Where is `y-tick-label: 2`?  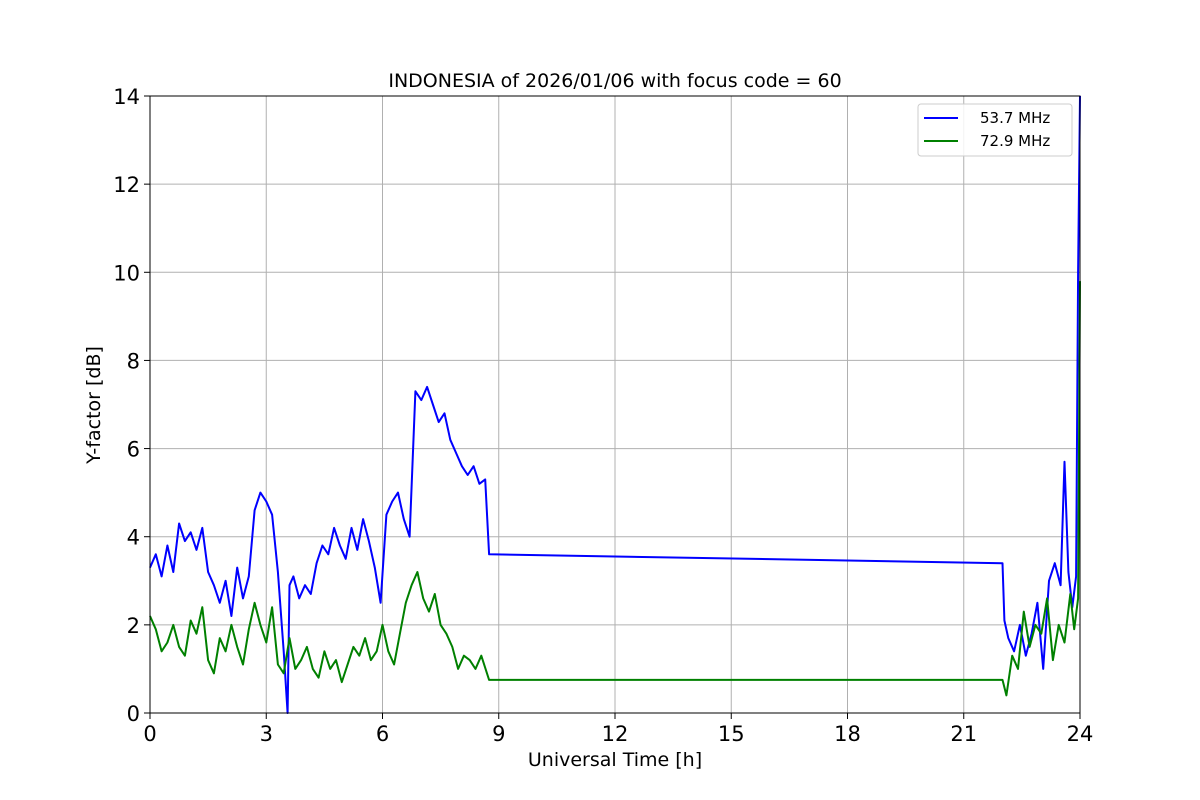 y-tick-label: 2 is located at coordinates (133, 626).